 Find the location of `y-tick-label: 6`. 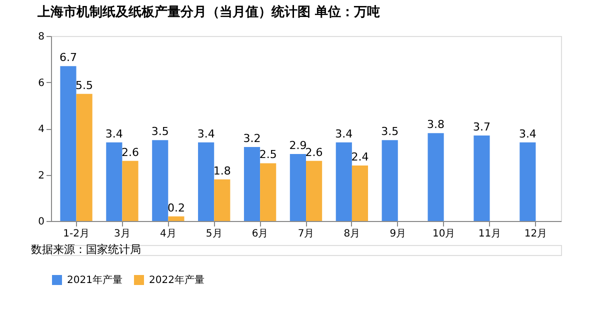

y-tick-label: 6 is located at coordinates (41, 83).